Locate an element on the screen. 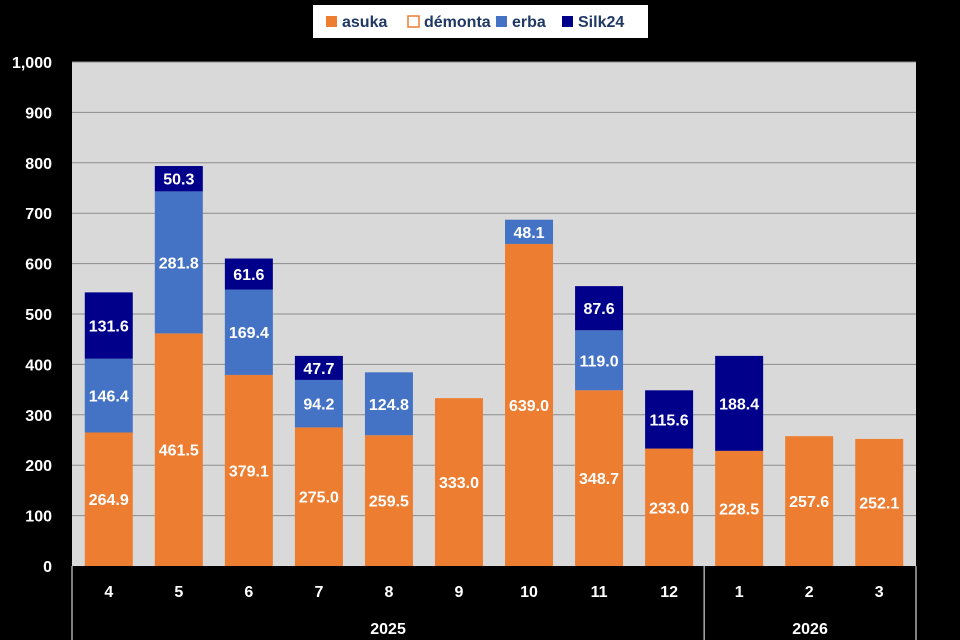 The width and height of the screenshot is (960, 640). x-tick-label: 4 is located at coordinates (108, 592).